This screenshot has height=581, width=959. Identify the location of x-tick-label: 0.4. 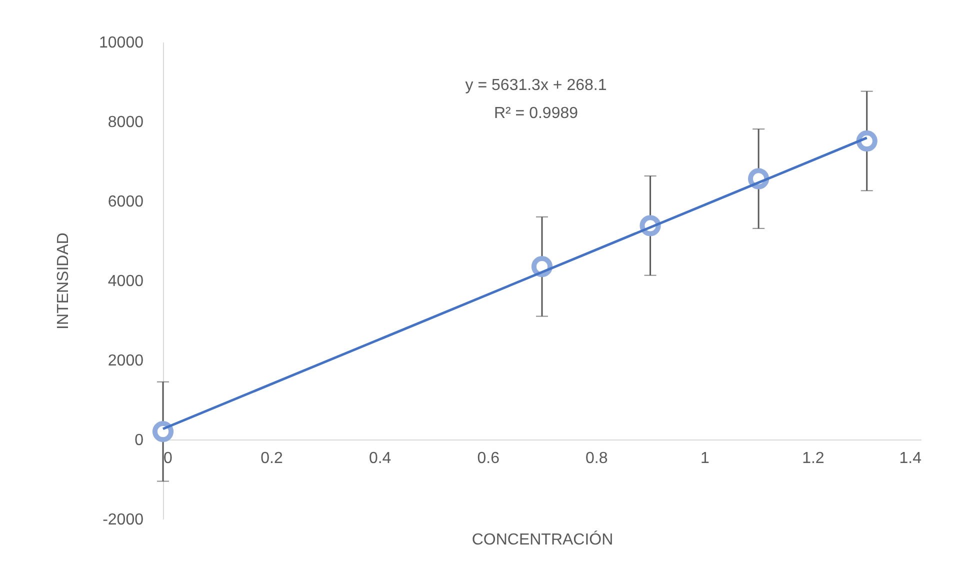
(380, 458).